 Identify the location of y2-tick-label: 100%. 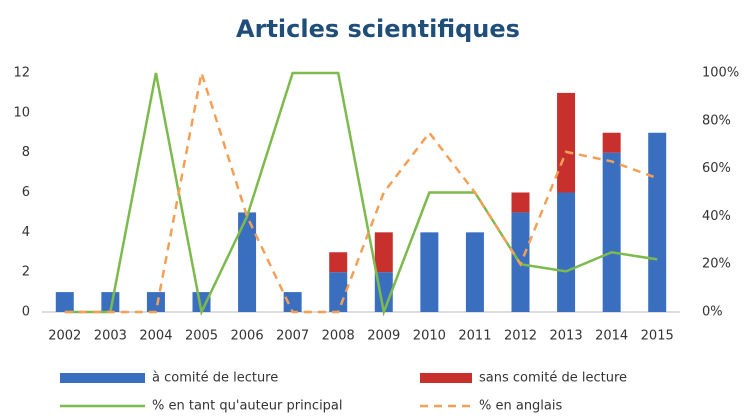
(720, 73).